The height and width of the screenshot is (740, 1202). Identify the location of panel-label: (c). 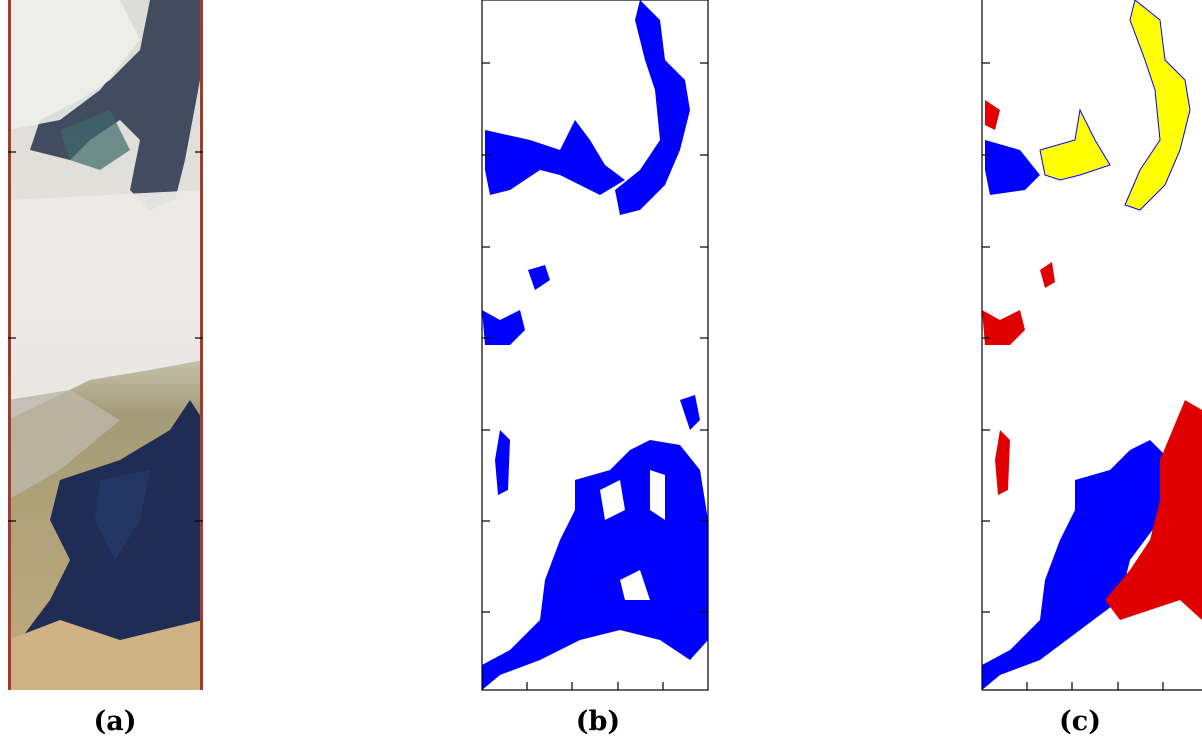
(1080, 721).